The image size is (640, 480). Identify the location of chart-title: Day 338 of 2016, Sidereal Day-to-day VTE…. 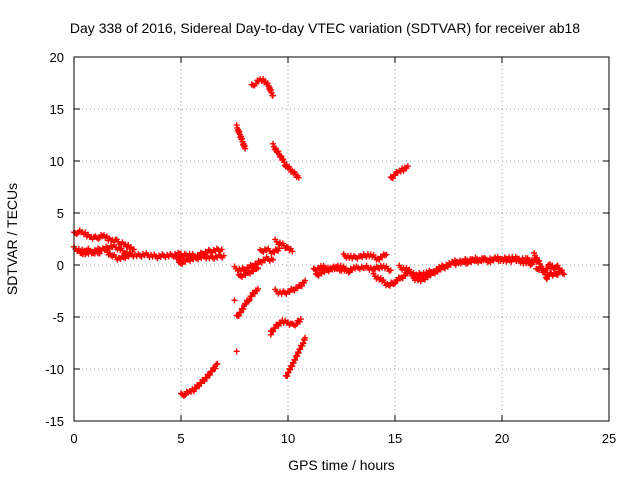
(325, 28).